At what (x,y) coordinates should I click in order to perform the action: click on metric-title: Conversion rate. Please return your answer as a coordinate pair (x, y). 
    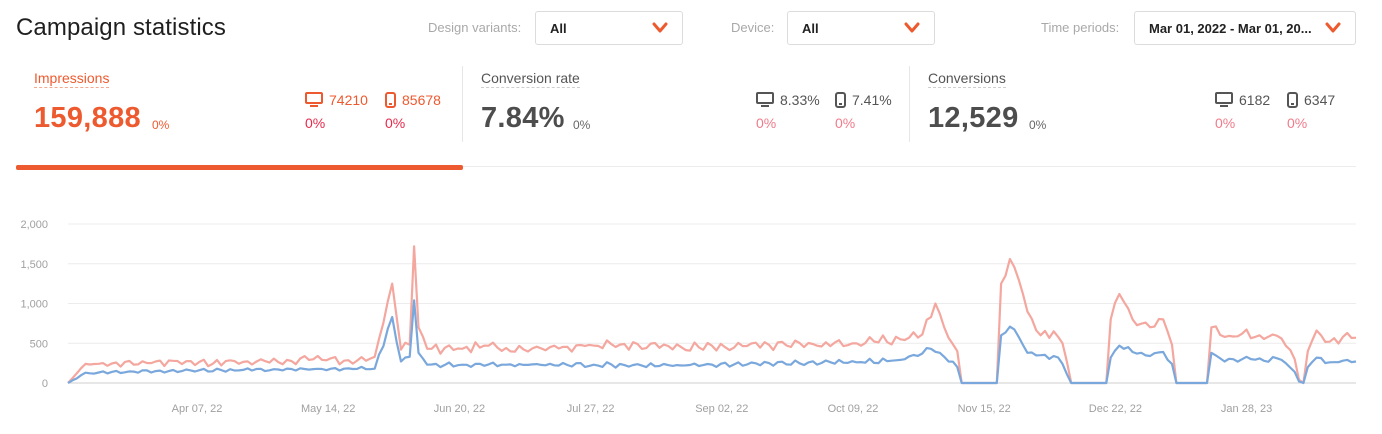
    Looking at the image, I should click on (530, 79).